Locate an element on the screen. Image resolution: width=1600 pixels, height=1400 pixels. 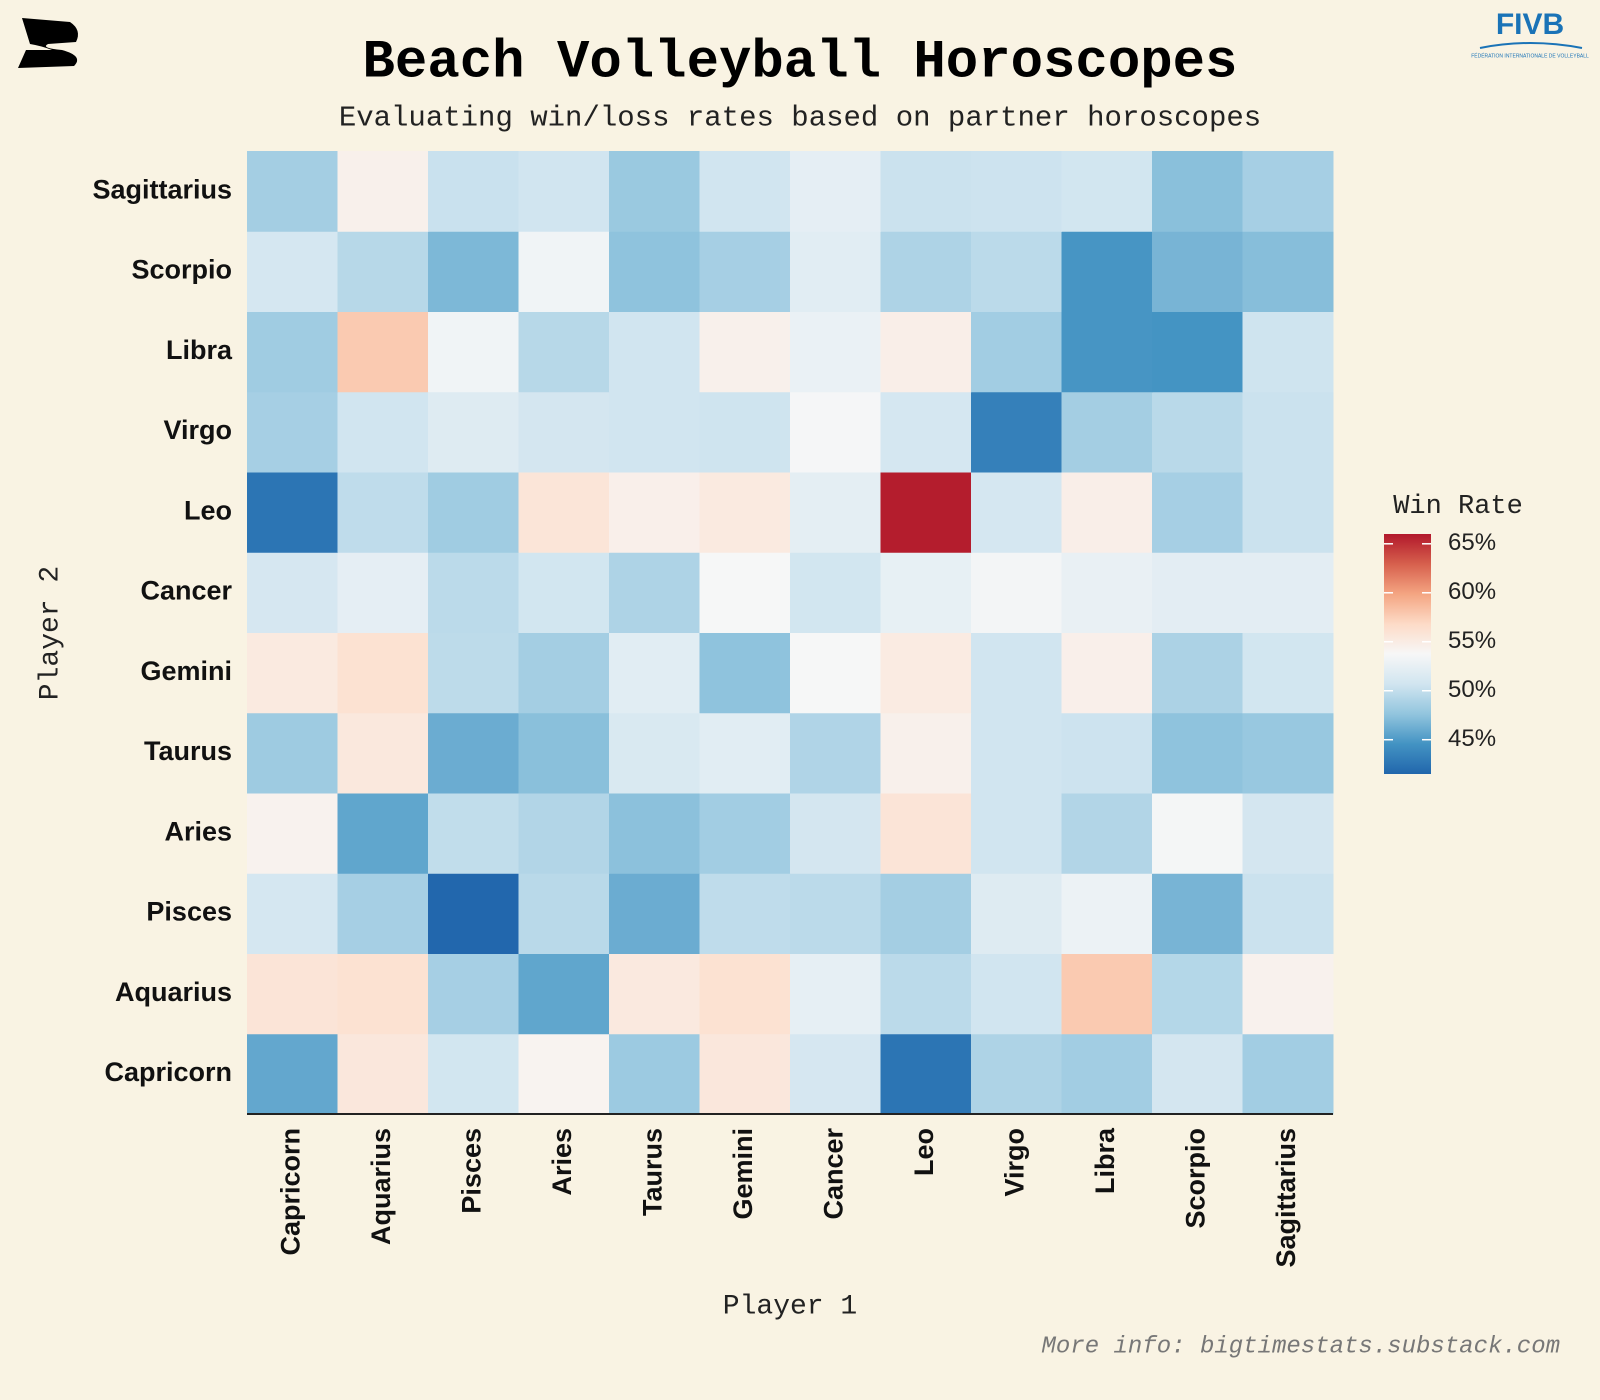
left-logo is located at coordinates (48, 43).